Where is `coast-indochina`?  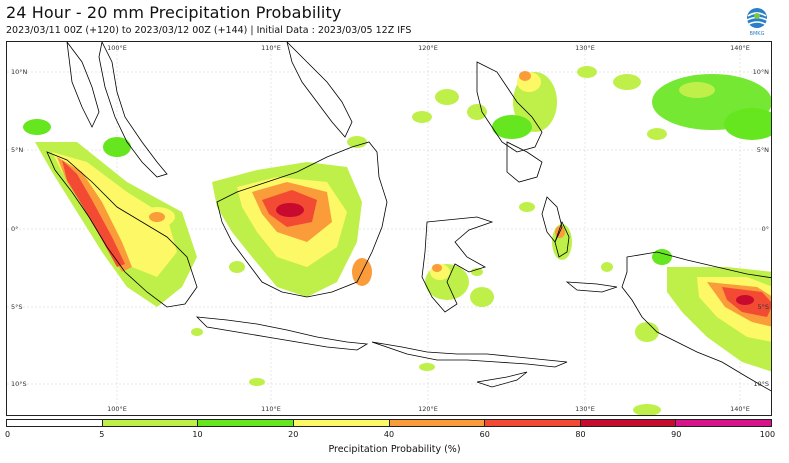
coast-indochina is located at coordinates (319, 90).